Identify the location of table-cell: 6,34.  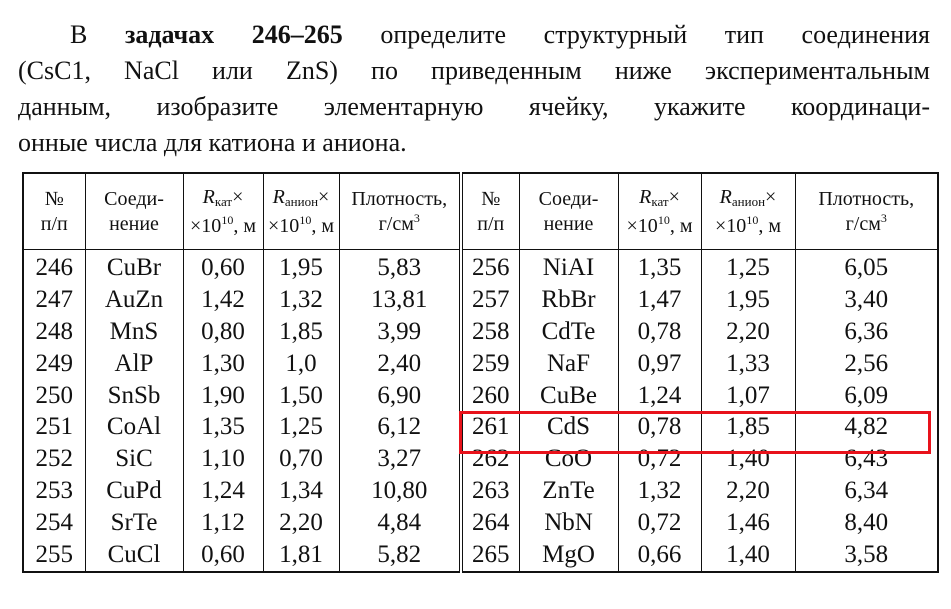
(866, 491).